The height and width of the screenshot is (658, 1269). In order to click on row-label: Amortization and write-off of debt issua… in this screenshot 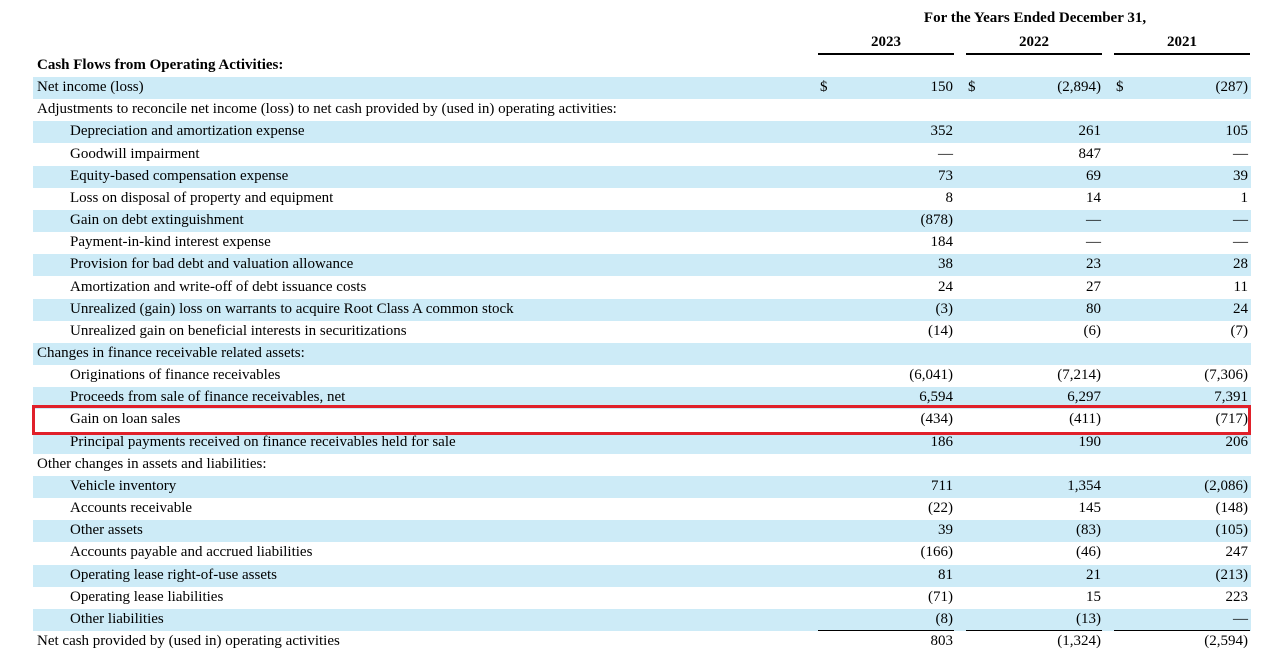, I will do `click(218, 286)`.